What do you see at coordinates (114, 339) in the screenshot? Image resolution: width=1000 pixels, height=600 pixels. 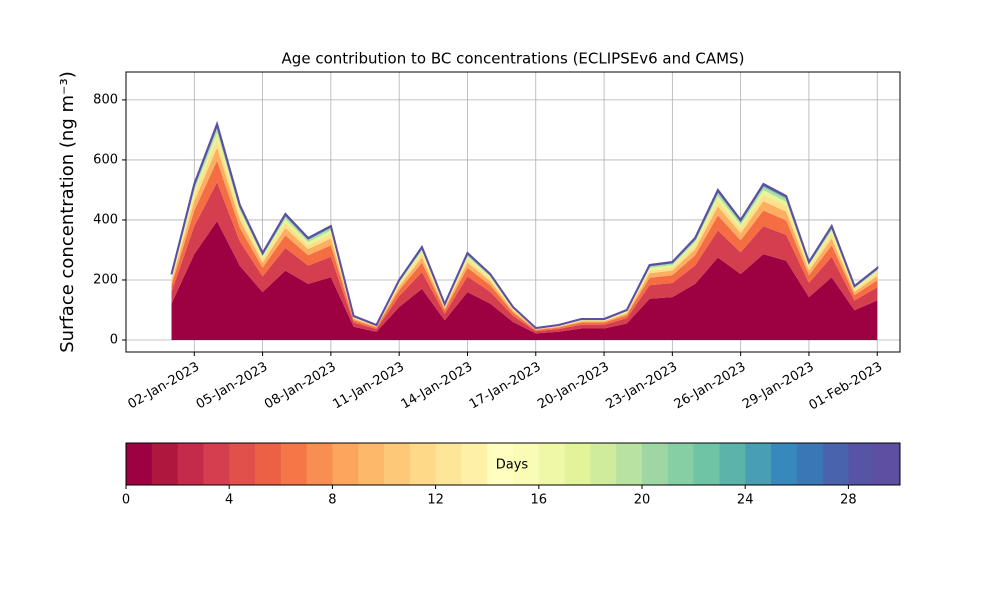 I see `y-tick-label: 0` at bounding box center [114, 339].